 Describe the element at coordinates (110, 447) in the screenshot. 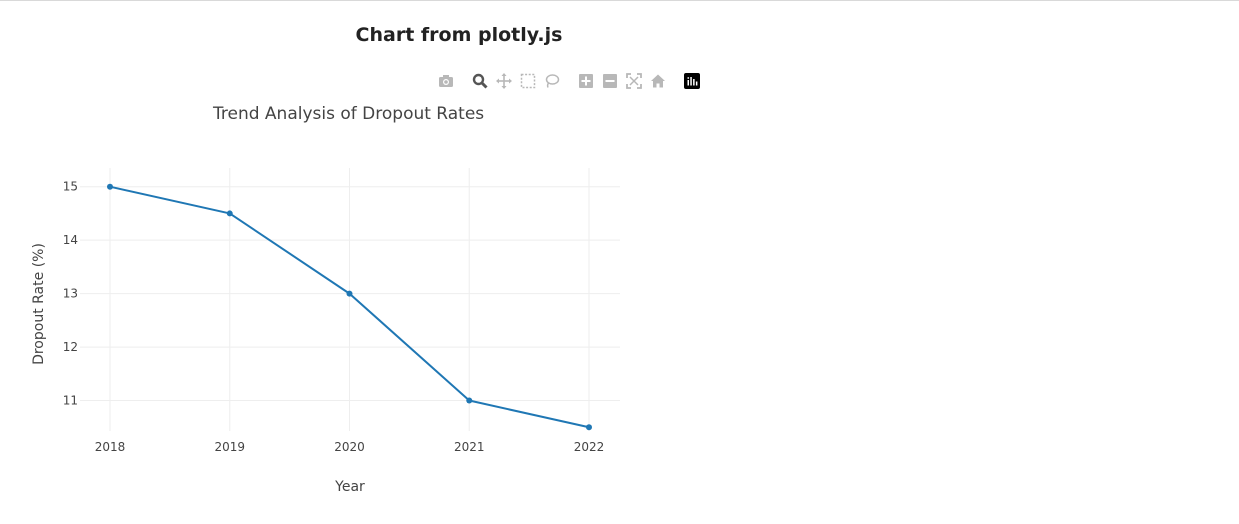

I see `x-tick-label: 2018` at that location.